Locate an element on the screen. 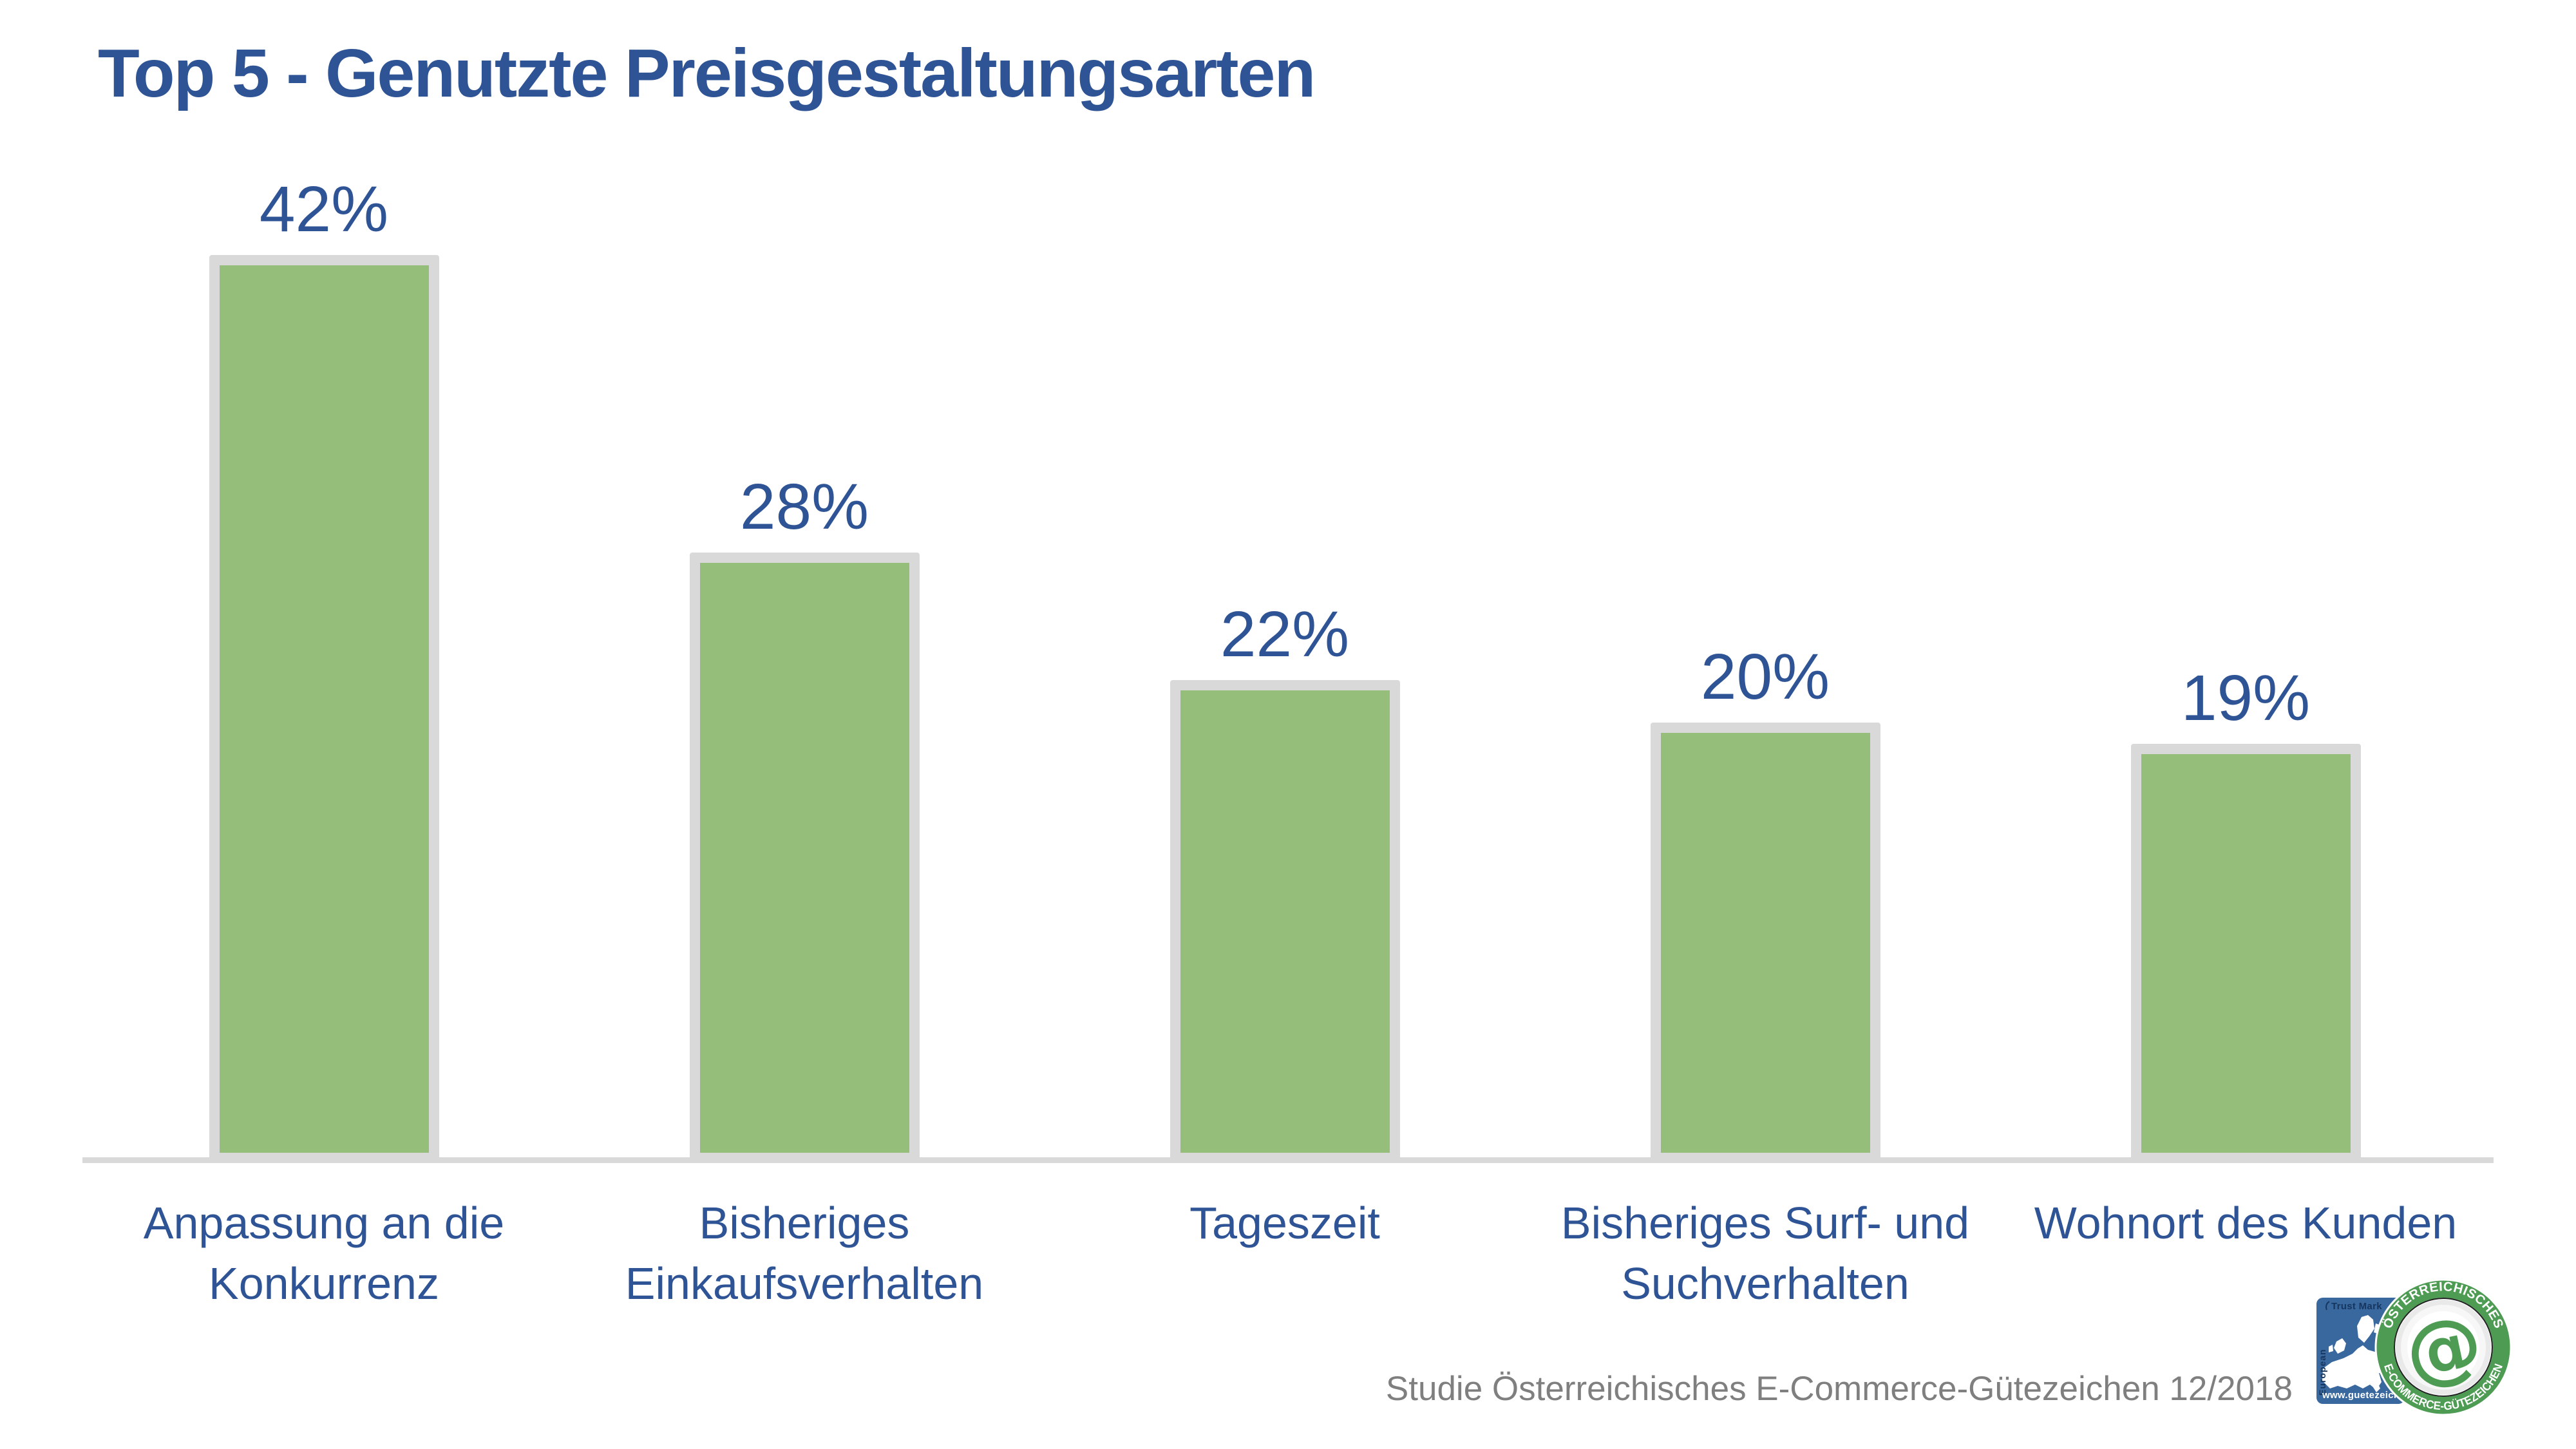  chart-title: Top 5 - Genutzte Preisgestaltungsarten is located at coordinates (707, 73).